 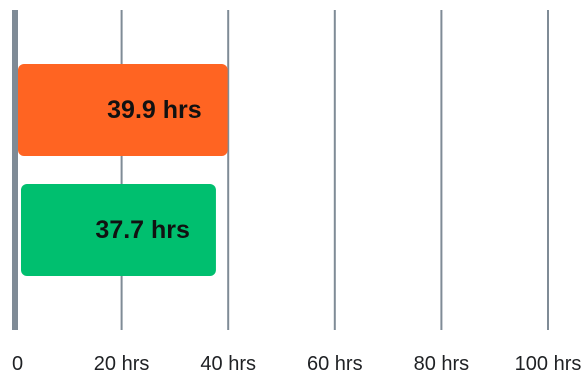 What do you see at coordinates (548, 364) in the screenshot?
I see `x-tick-label-100: 100 hrs` at bounding box center [548, 364].